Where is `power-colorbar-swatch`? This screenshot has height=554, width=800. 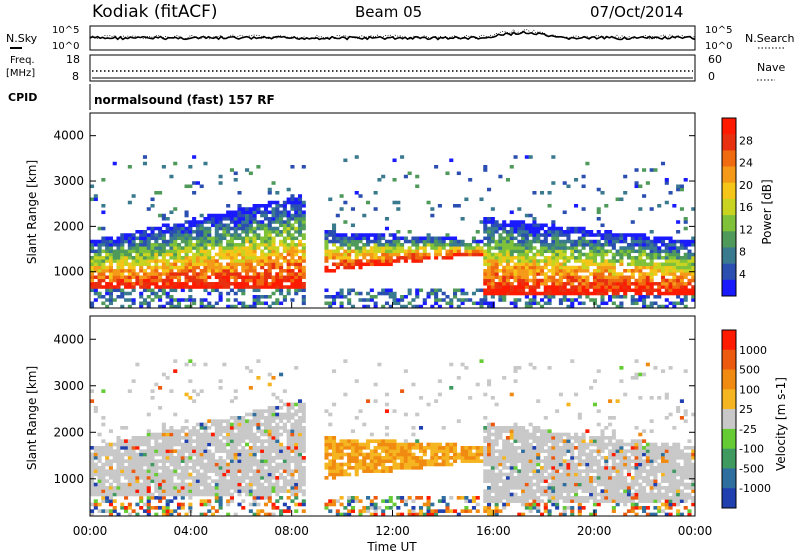
power-colorbar-swatch is located at coordinates (729, 288).